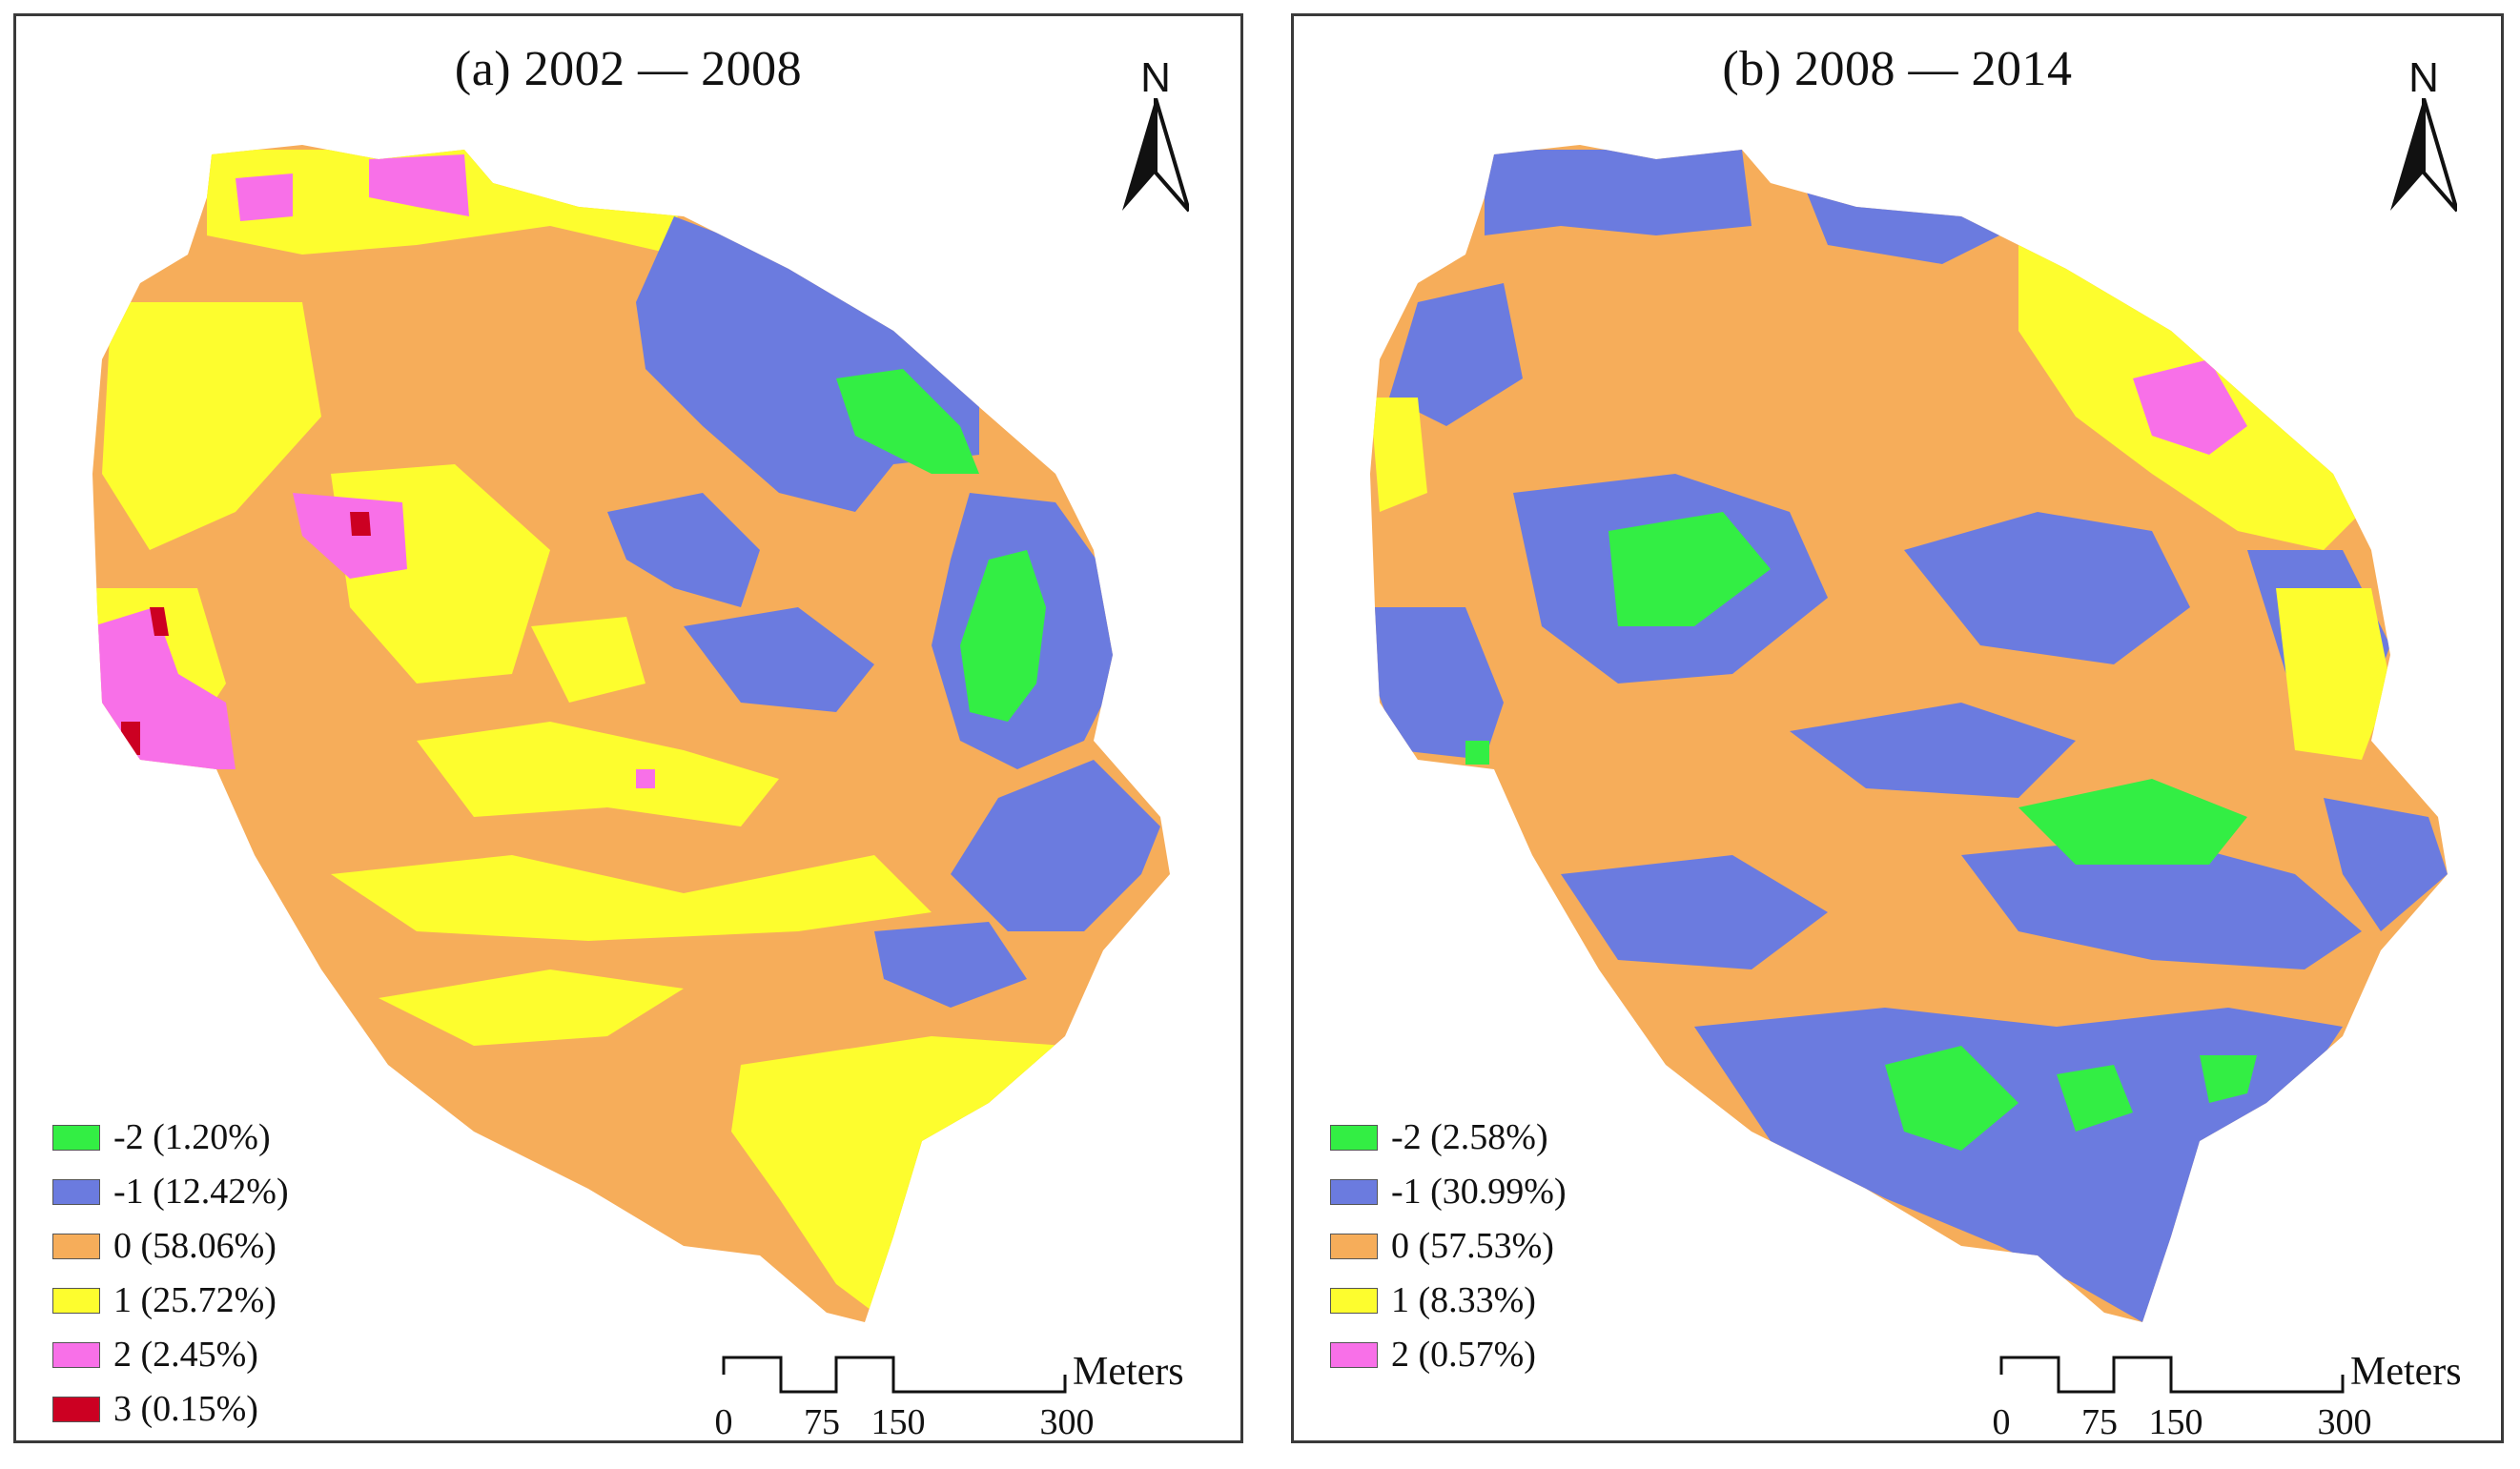 This screenshot has height=1469, width=2520. Describe the element at coordinates (192, 1137) in the screenshot. I see `legend-label: -2 (1.20%)` at that location.